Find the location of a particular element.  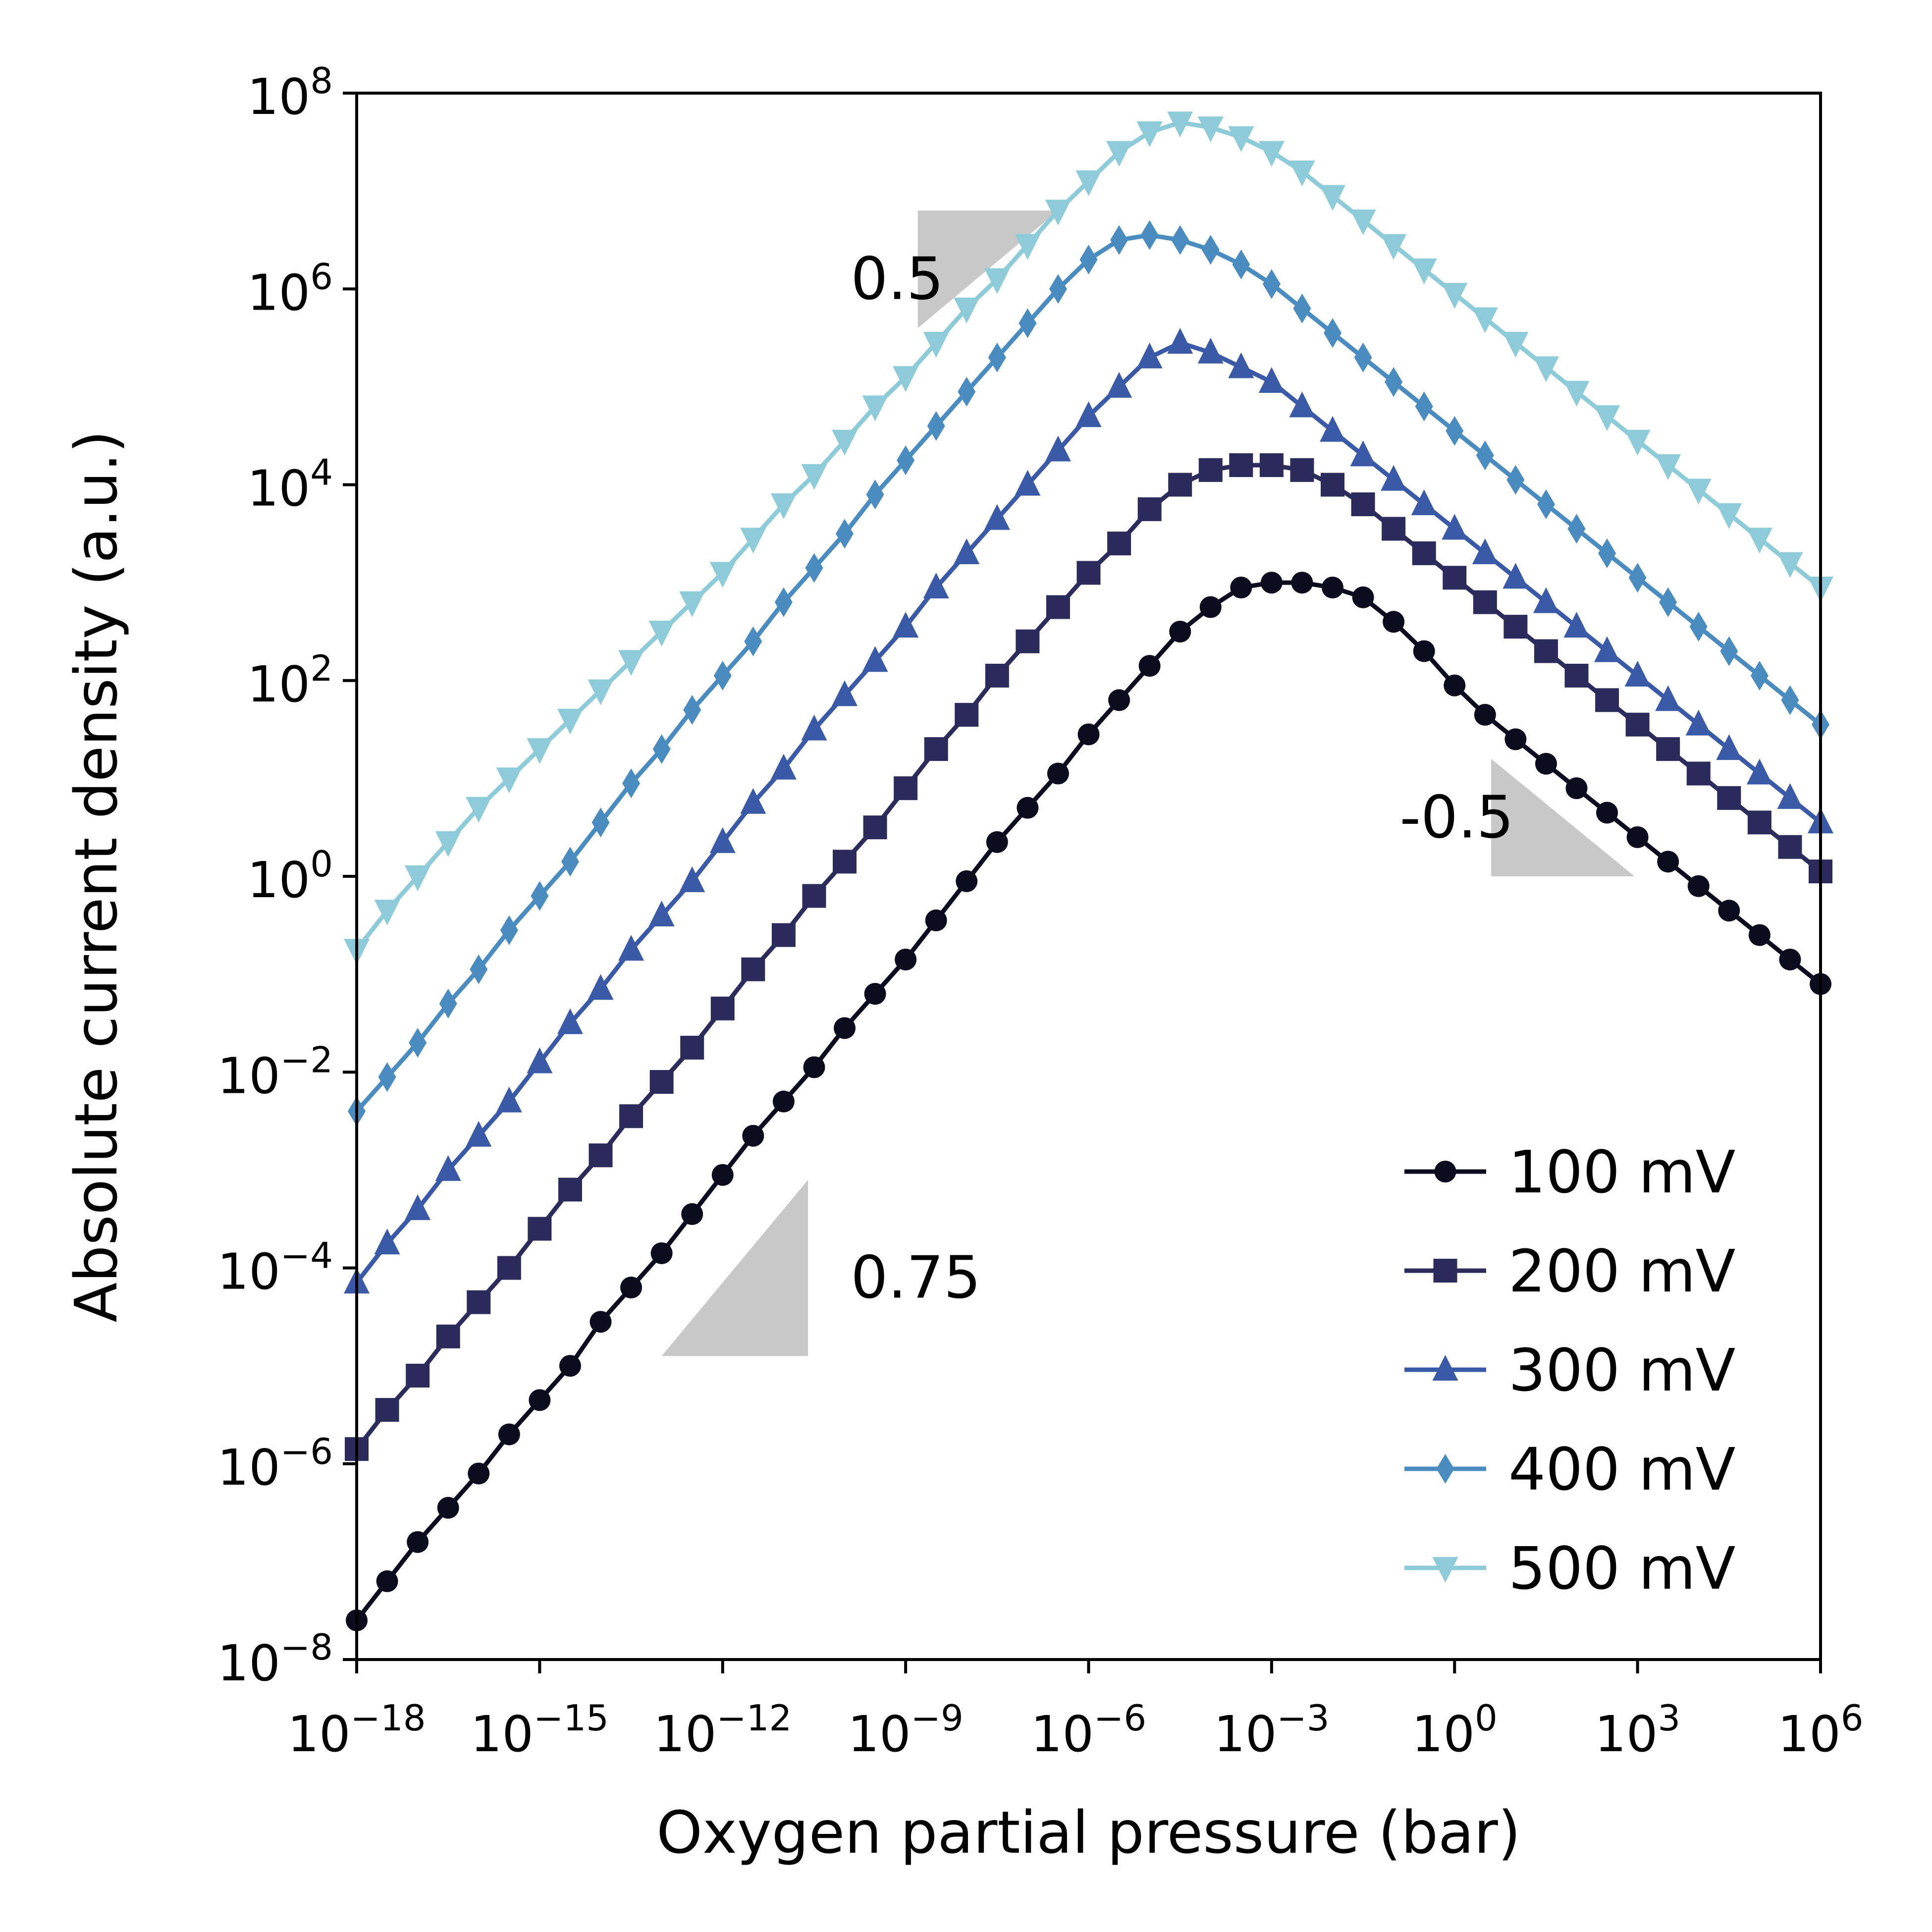

x-tick-label: 10⁻¹² is located at coordinates (722, 1730).